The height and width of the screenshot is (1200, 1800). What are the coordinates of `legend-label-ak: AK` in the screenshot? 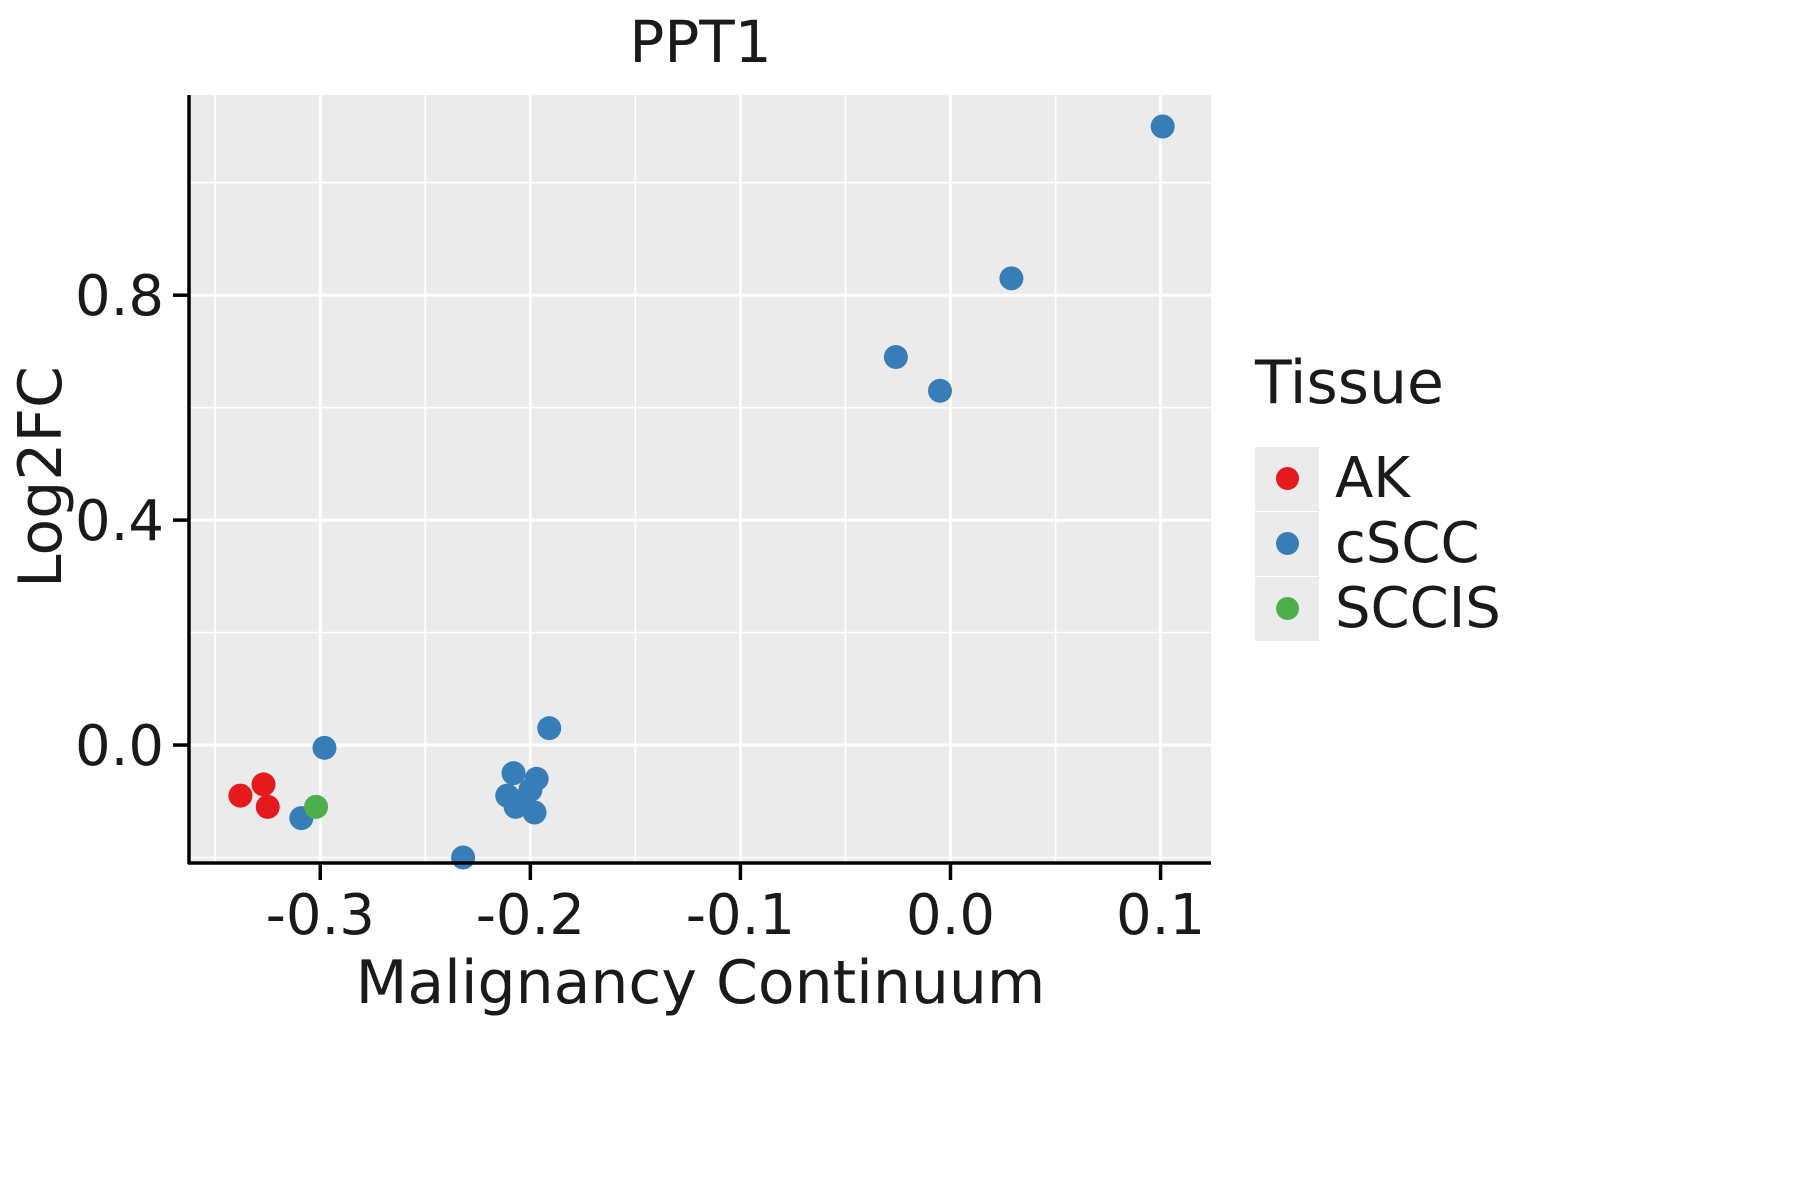 It's located at (1373, 478).